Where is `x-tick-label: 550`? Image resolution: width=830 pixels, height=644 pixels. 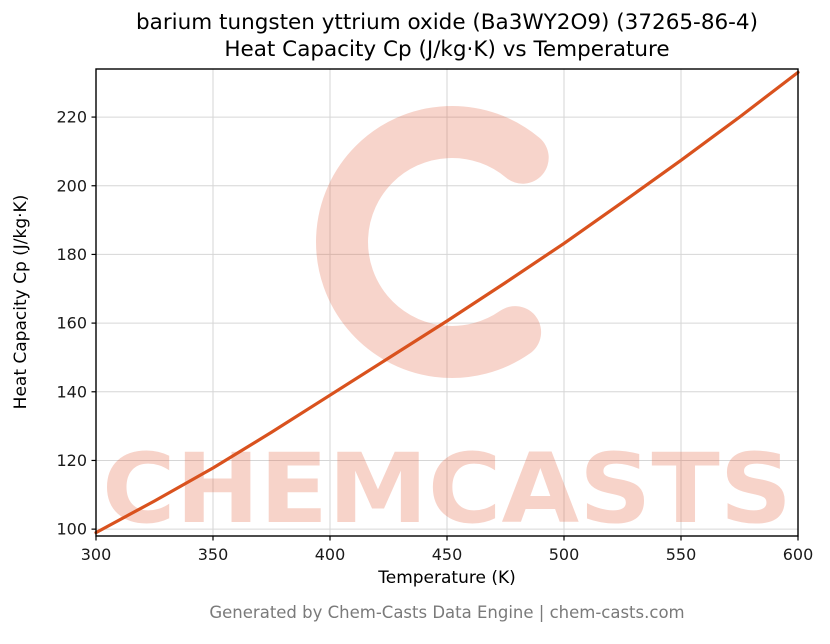
x-tick-label: 550 is located at coordinates (681, 554).